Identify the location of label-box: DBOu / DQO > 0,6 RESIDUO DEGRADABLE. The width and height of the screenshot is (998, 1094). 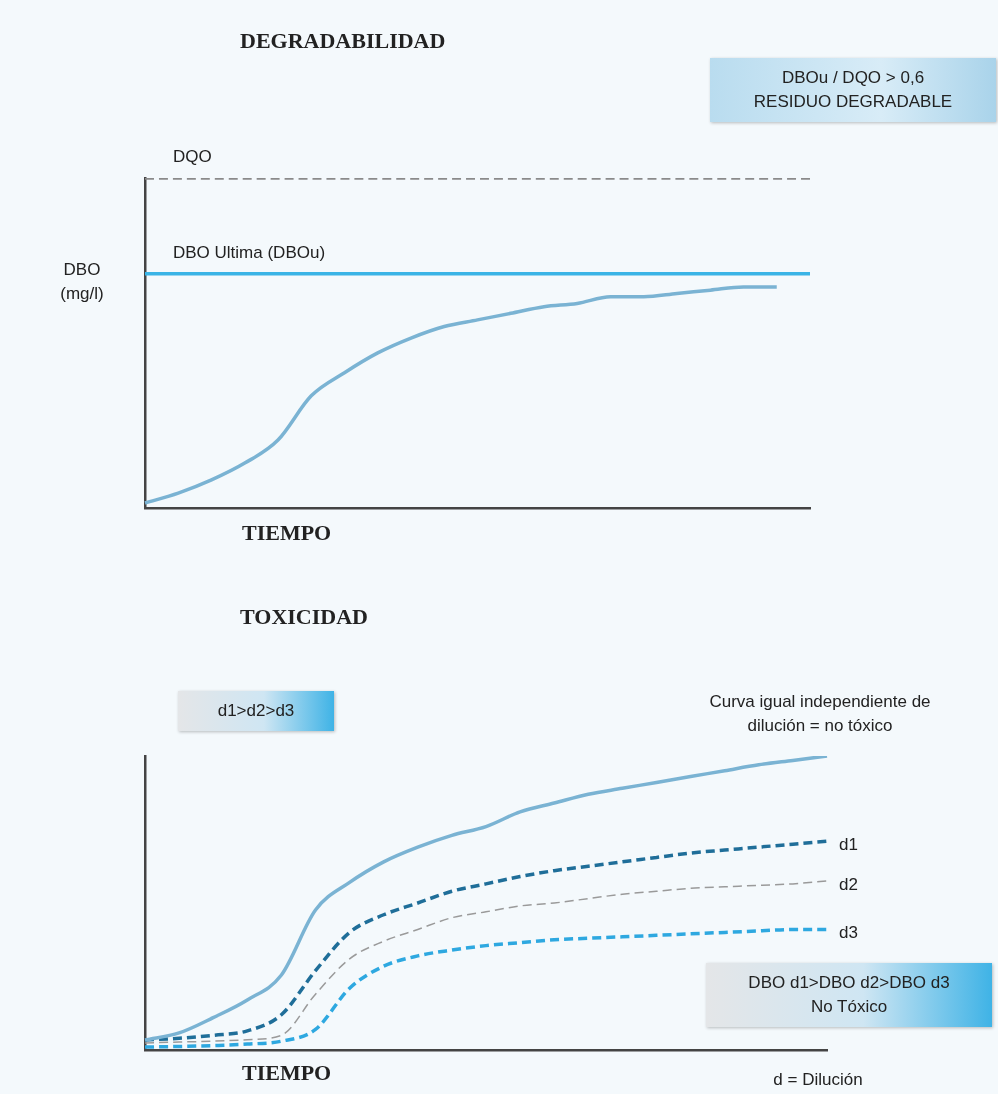
(853, 90).